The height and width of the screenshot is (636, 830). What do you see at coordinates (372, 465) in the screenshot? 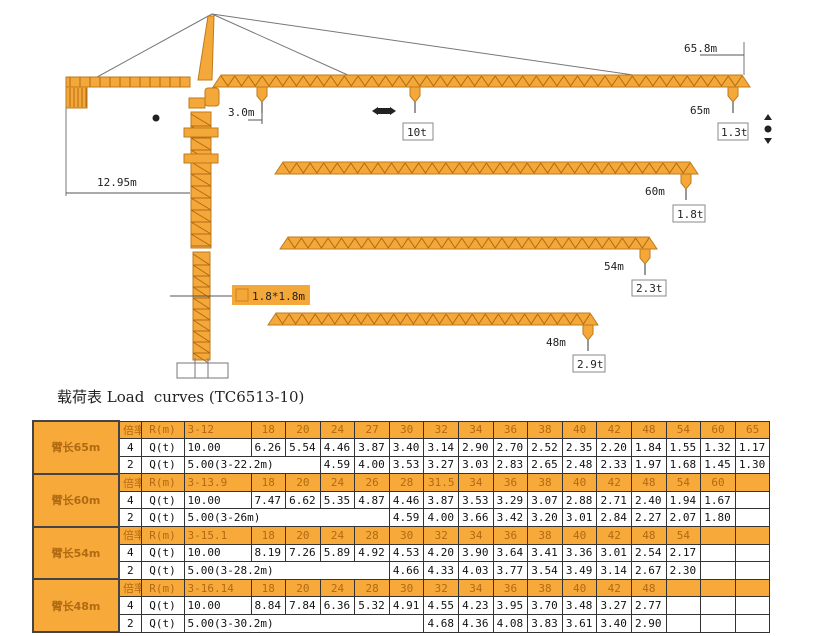
I see `load-cell: 4.00` at bounding box center [372, 465].